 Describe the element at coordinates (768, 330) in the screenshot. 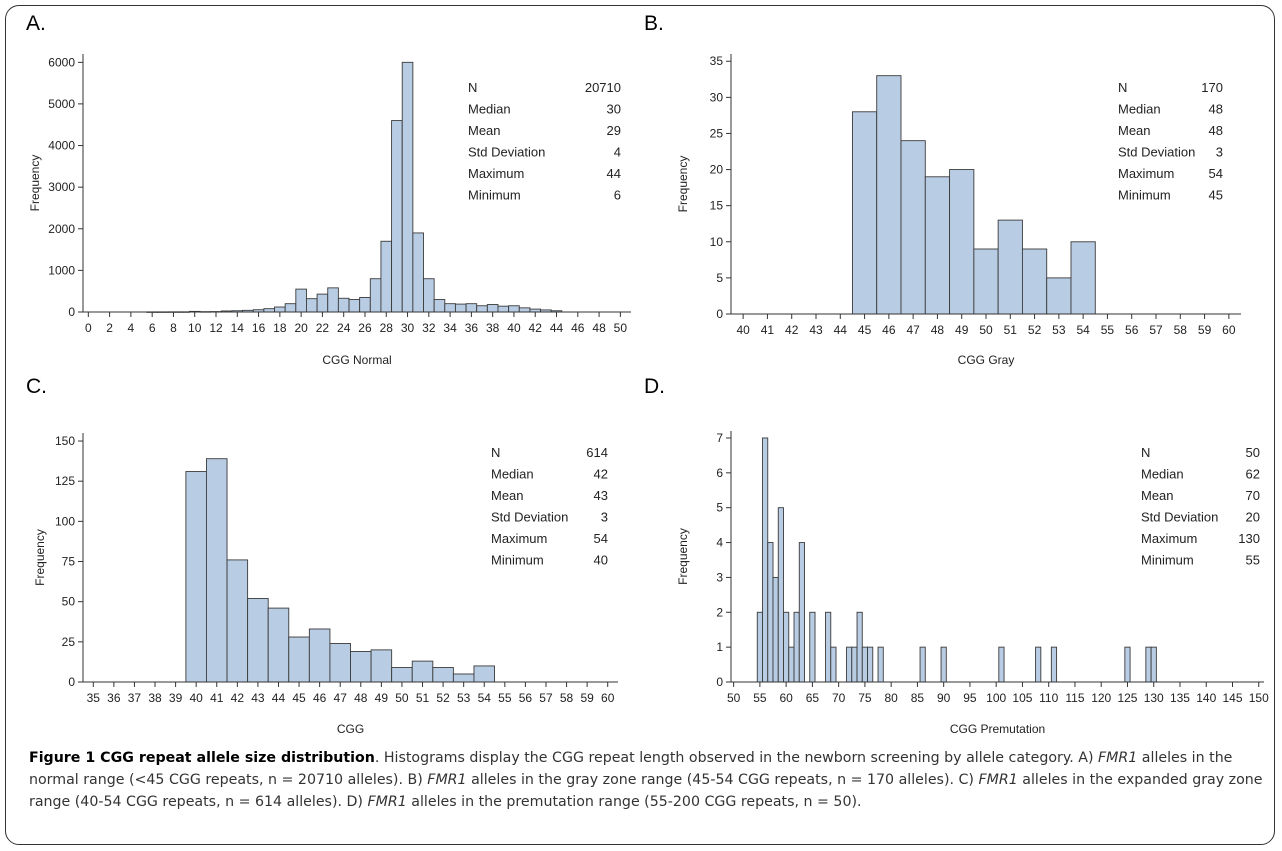

I see `x-tick-label: 41` at that location.